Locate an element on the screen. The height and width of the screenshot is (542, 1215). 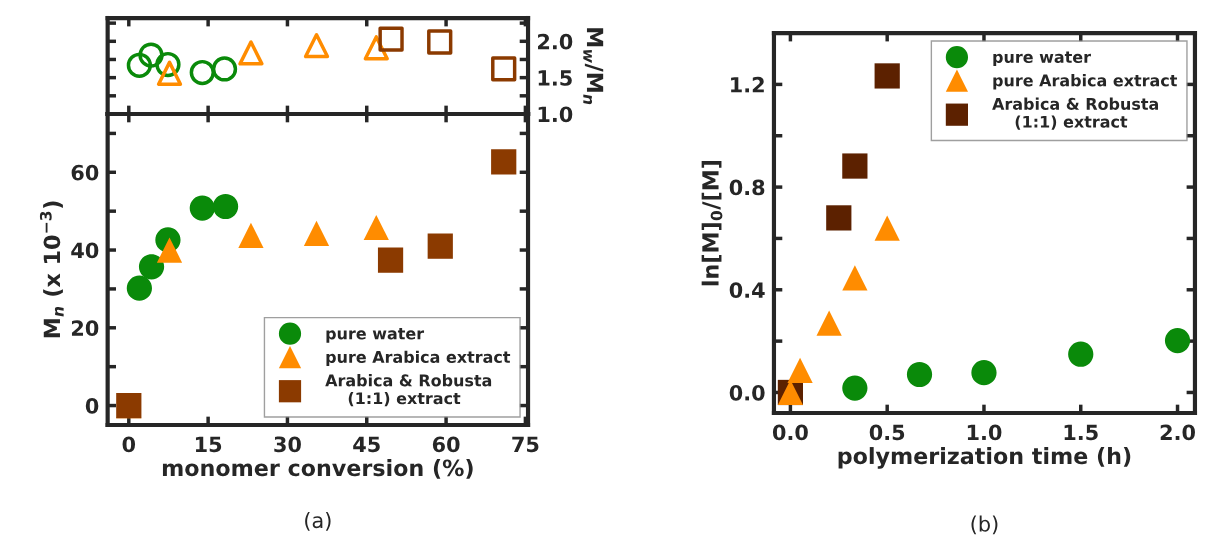
x-tick-label: 0 is located at coordinates (129, 444).